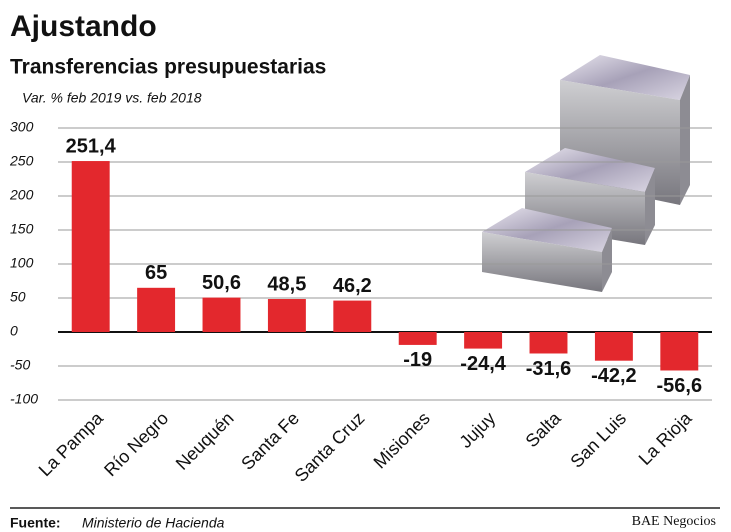  I want to click on y-tick-label: 150, so click(22, 229).